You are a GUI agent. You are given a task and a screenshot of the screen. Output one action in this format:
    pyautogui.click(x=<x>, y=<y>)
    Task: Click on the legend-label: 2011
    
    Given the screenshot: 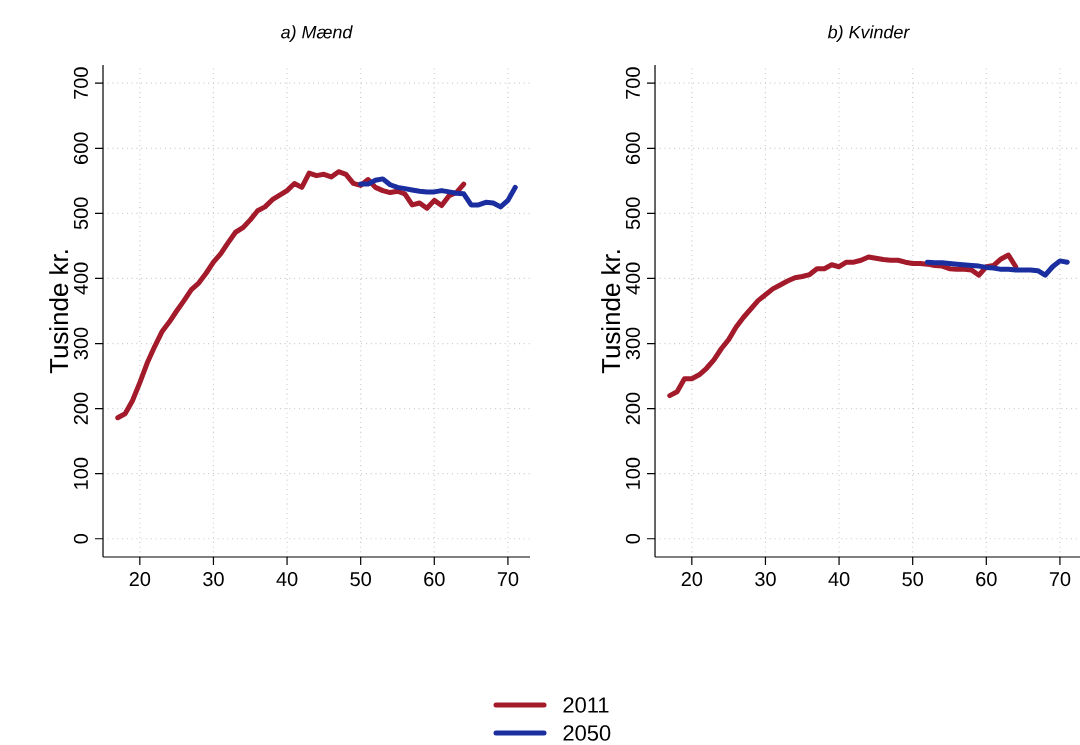 What is the action you would take?
    pyautogui.click(x=586, y=705)
    